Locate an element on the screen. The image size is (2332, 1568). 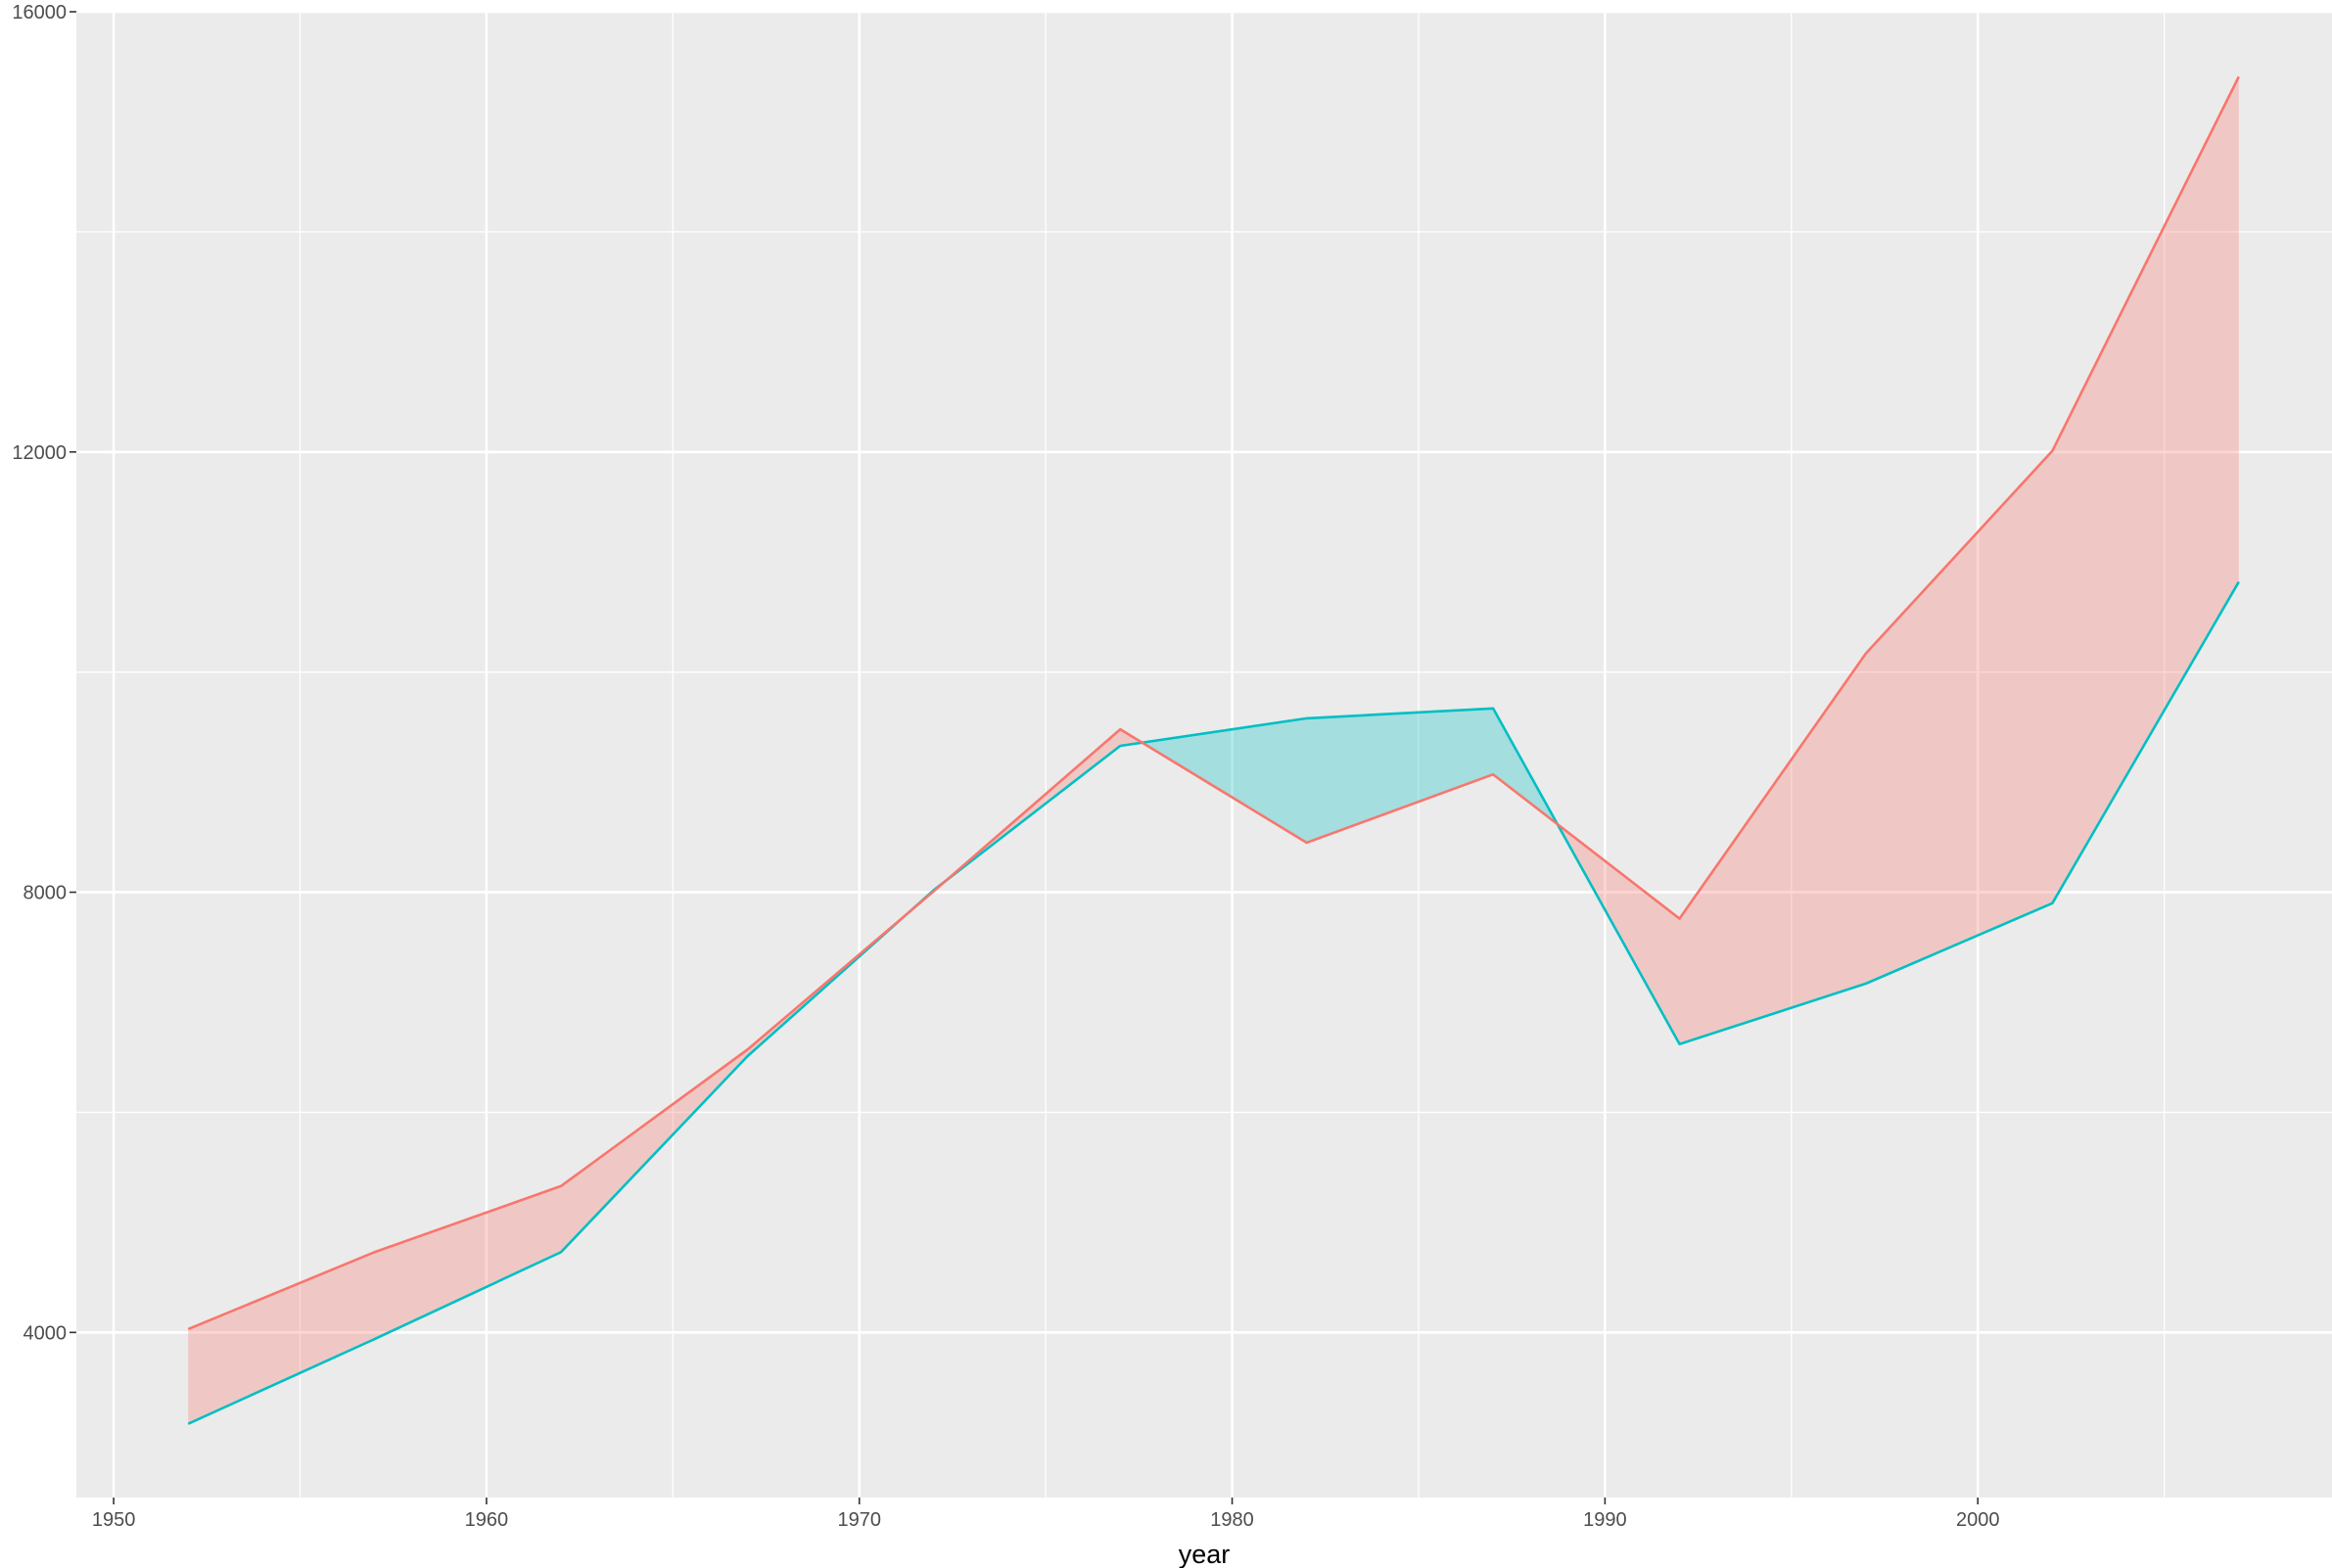
x-tick-label: 1970 is located at coordinates (859, 1520).